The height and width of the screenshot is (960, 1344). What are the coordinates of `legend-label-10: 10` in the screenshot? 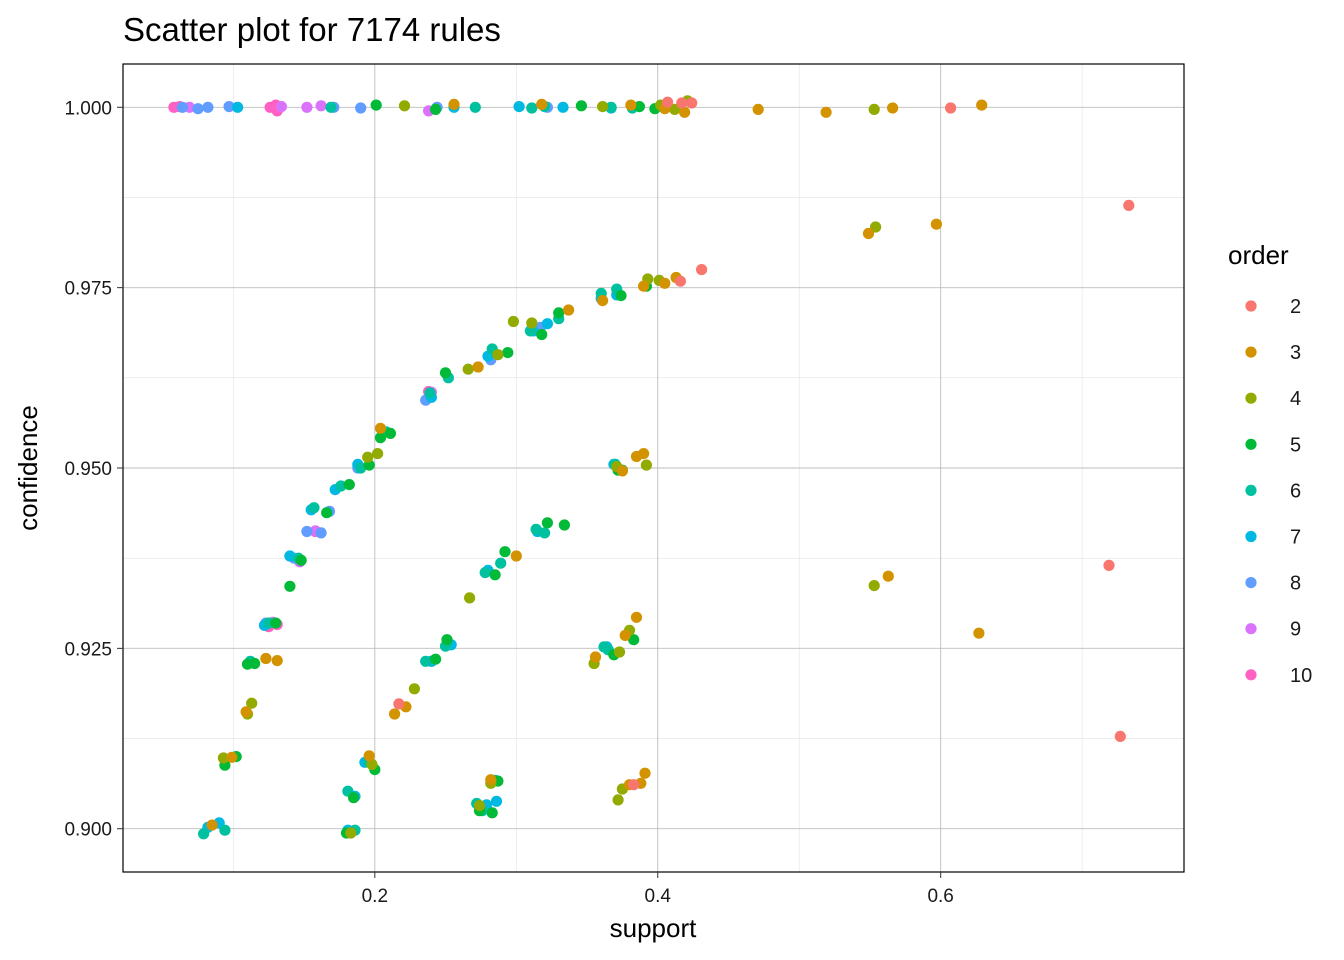 It's located at (1301, 676).